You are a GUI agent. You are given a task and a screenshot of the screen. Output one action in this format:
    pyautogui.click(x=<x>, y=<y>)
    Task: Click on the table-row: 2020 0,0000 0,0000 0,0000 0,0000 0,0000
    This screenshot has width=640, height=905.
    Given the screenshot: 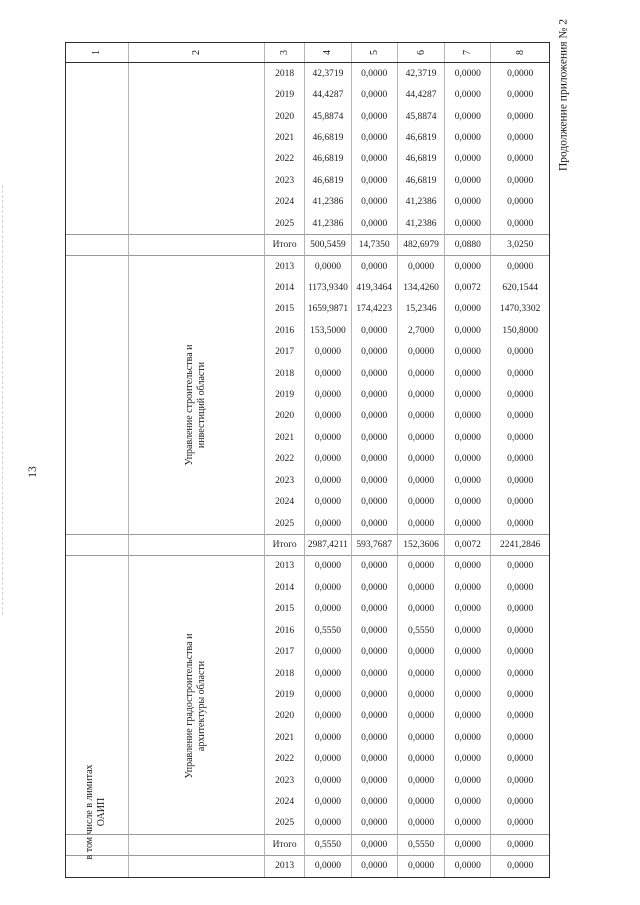 What is the action you would take?
    pyautogui.click(x=307, y=416)
    